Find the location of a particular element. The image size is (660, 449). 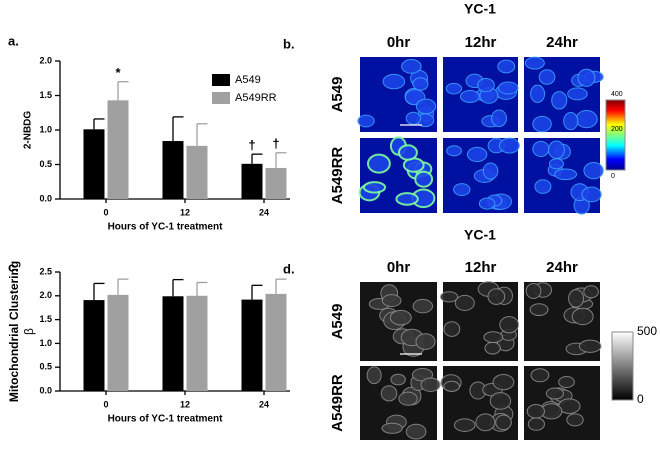

y-tick-label: 1.5 is located at coordinates (45, 319).